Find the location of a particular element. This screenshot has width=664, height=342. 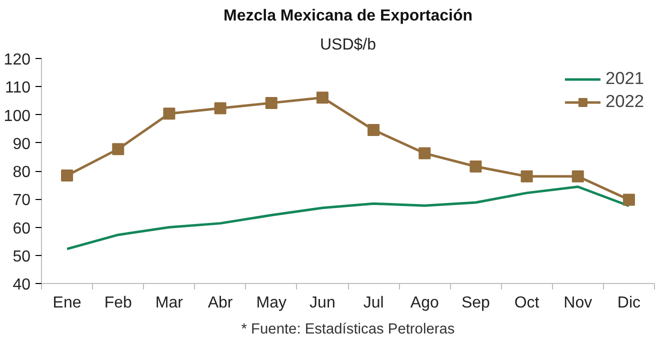

chart-title: Mezcla Mexicana de Exportación is located at coordinates (348, 16).